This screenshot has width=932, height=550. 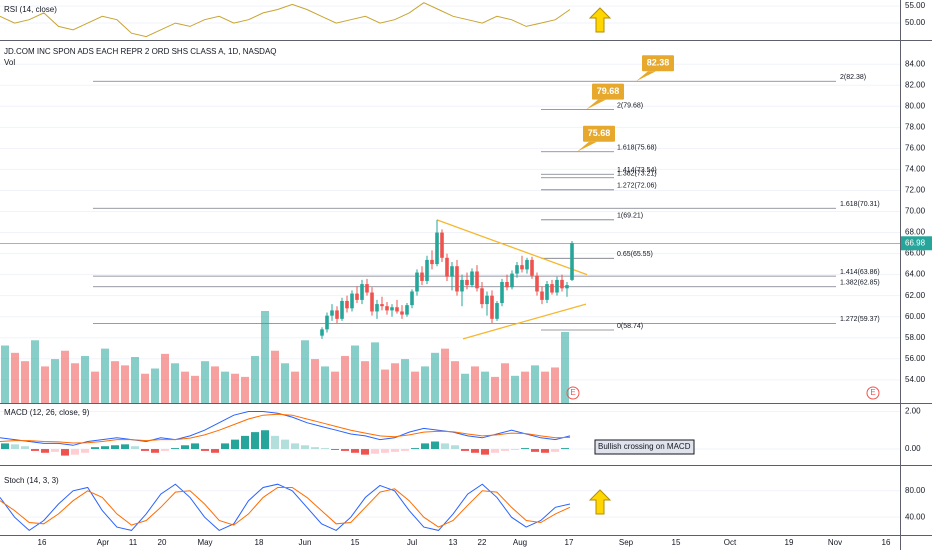 What do you see at coordinates (587, 146) in the screenshot?
I see `target-pointer` at bounding box center [587, 146].